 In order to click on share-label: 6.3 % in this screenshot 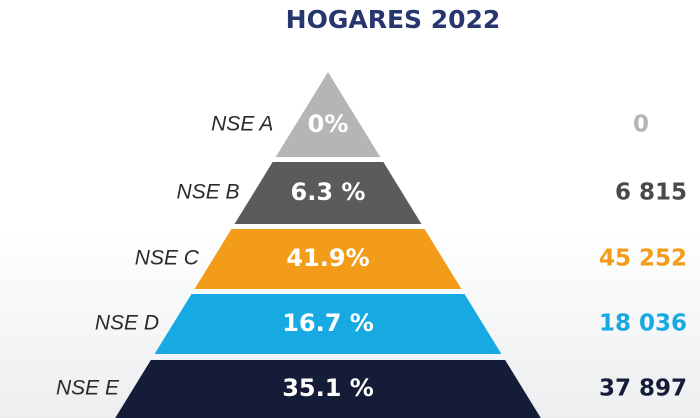, I will do `click(328, 192)`.